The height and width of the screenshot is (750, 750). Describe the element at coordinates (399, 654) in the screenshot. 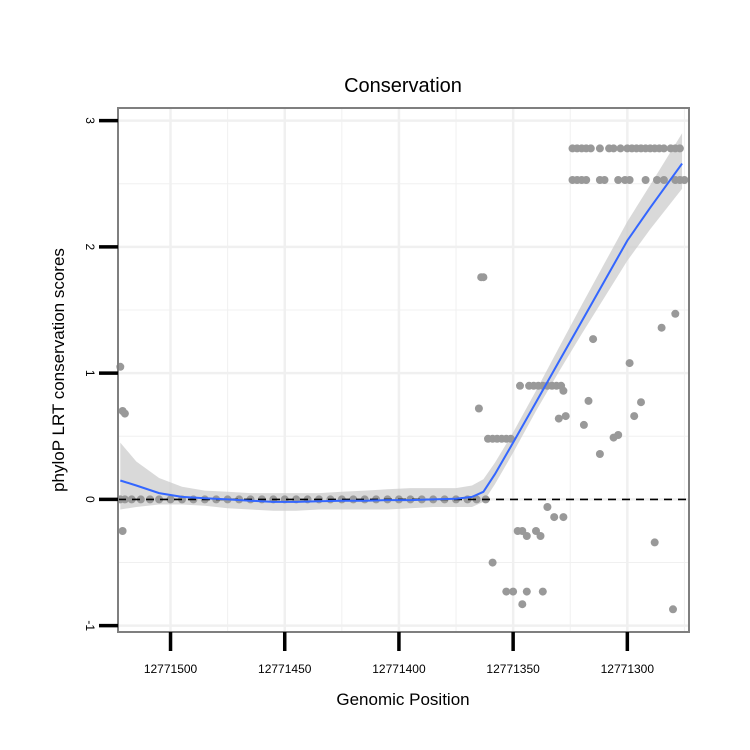

I see `x-axis: 12771500 12771450 12771400 12771350 12771300` at that location.